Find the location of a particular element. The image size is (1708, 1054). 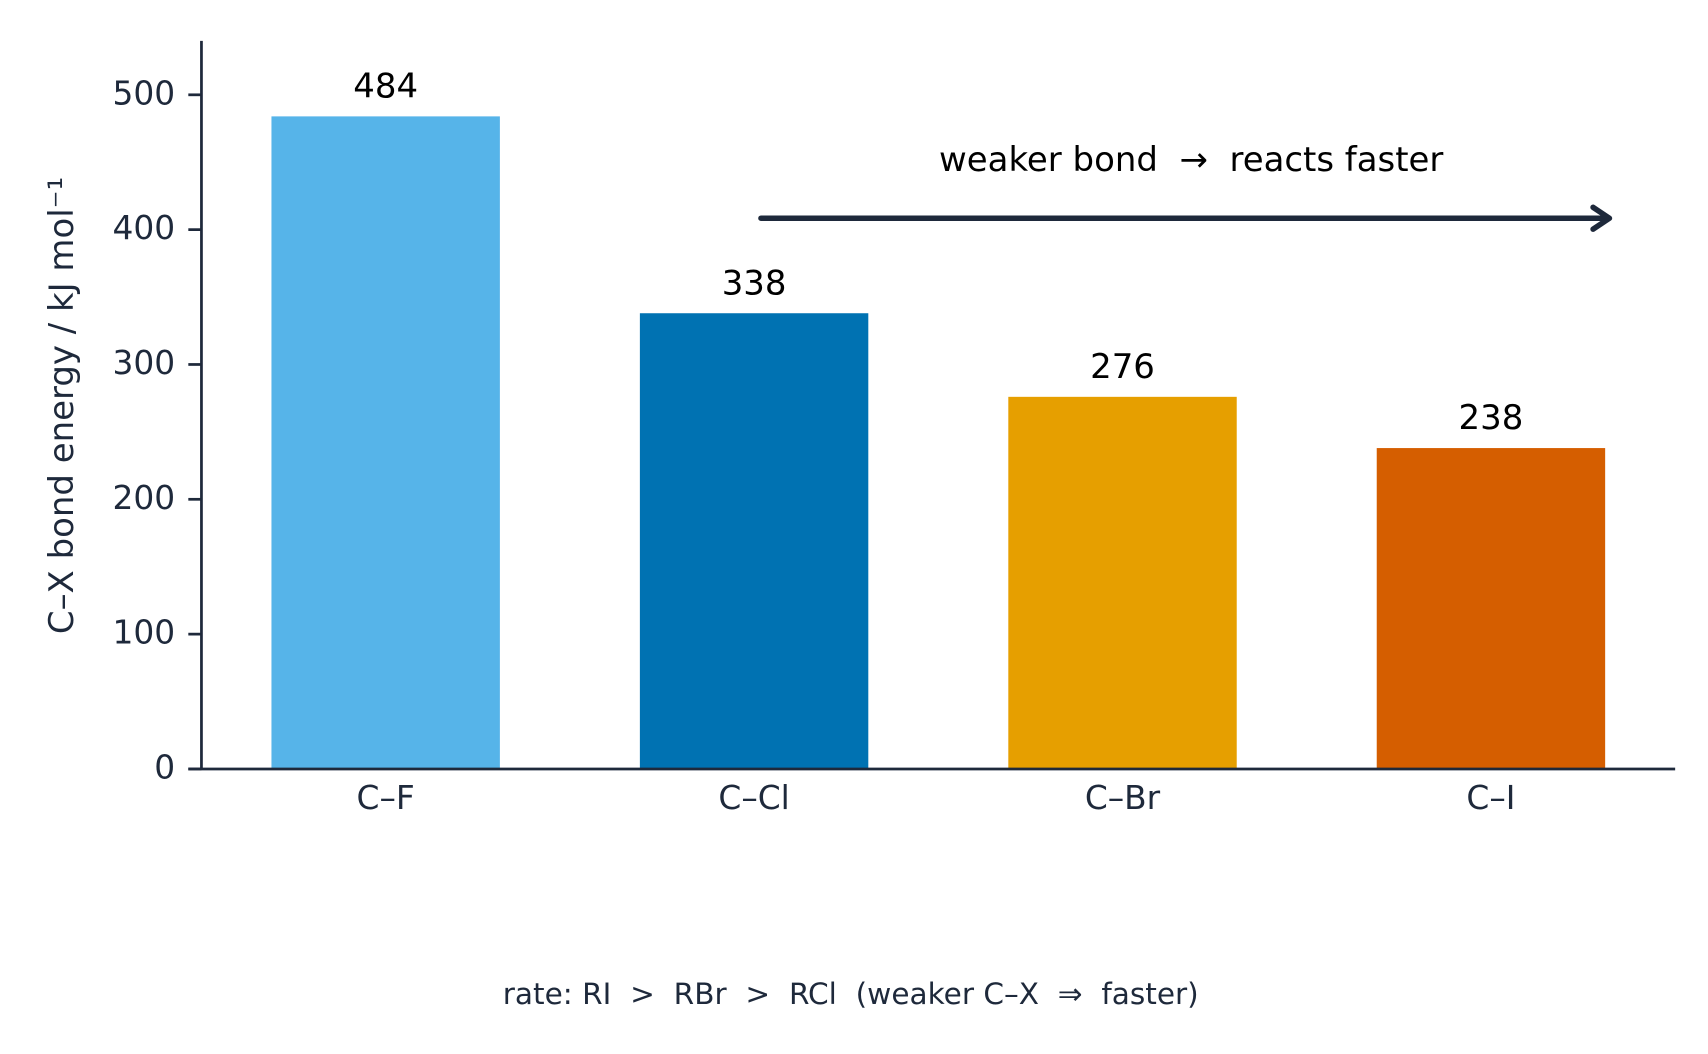

y-tick-label: 200 is located at coordinates (144, 498).